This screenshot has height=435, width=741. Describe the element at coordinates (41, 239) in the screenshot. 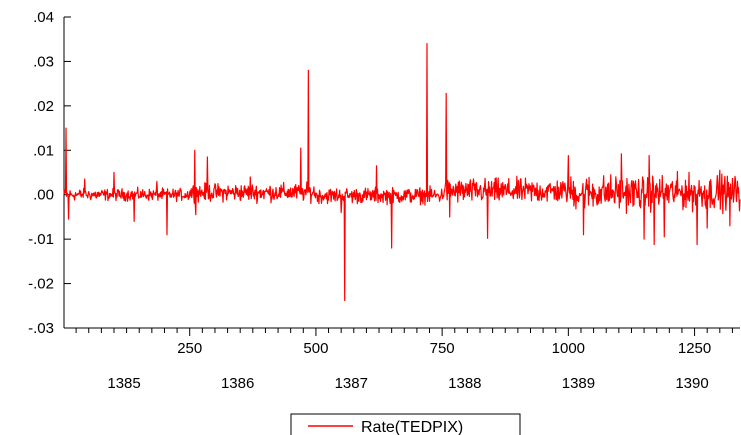

I see `y-tick-label: -.01` at that location.